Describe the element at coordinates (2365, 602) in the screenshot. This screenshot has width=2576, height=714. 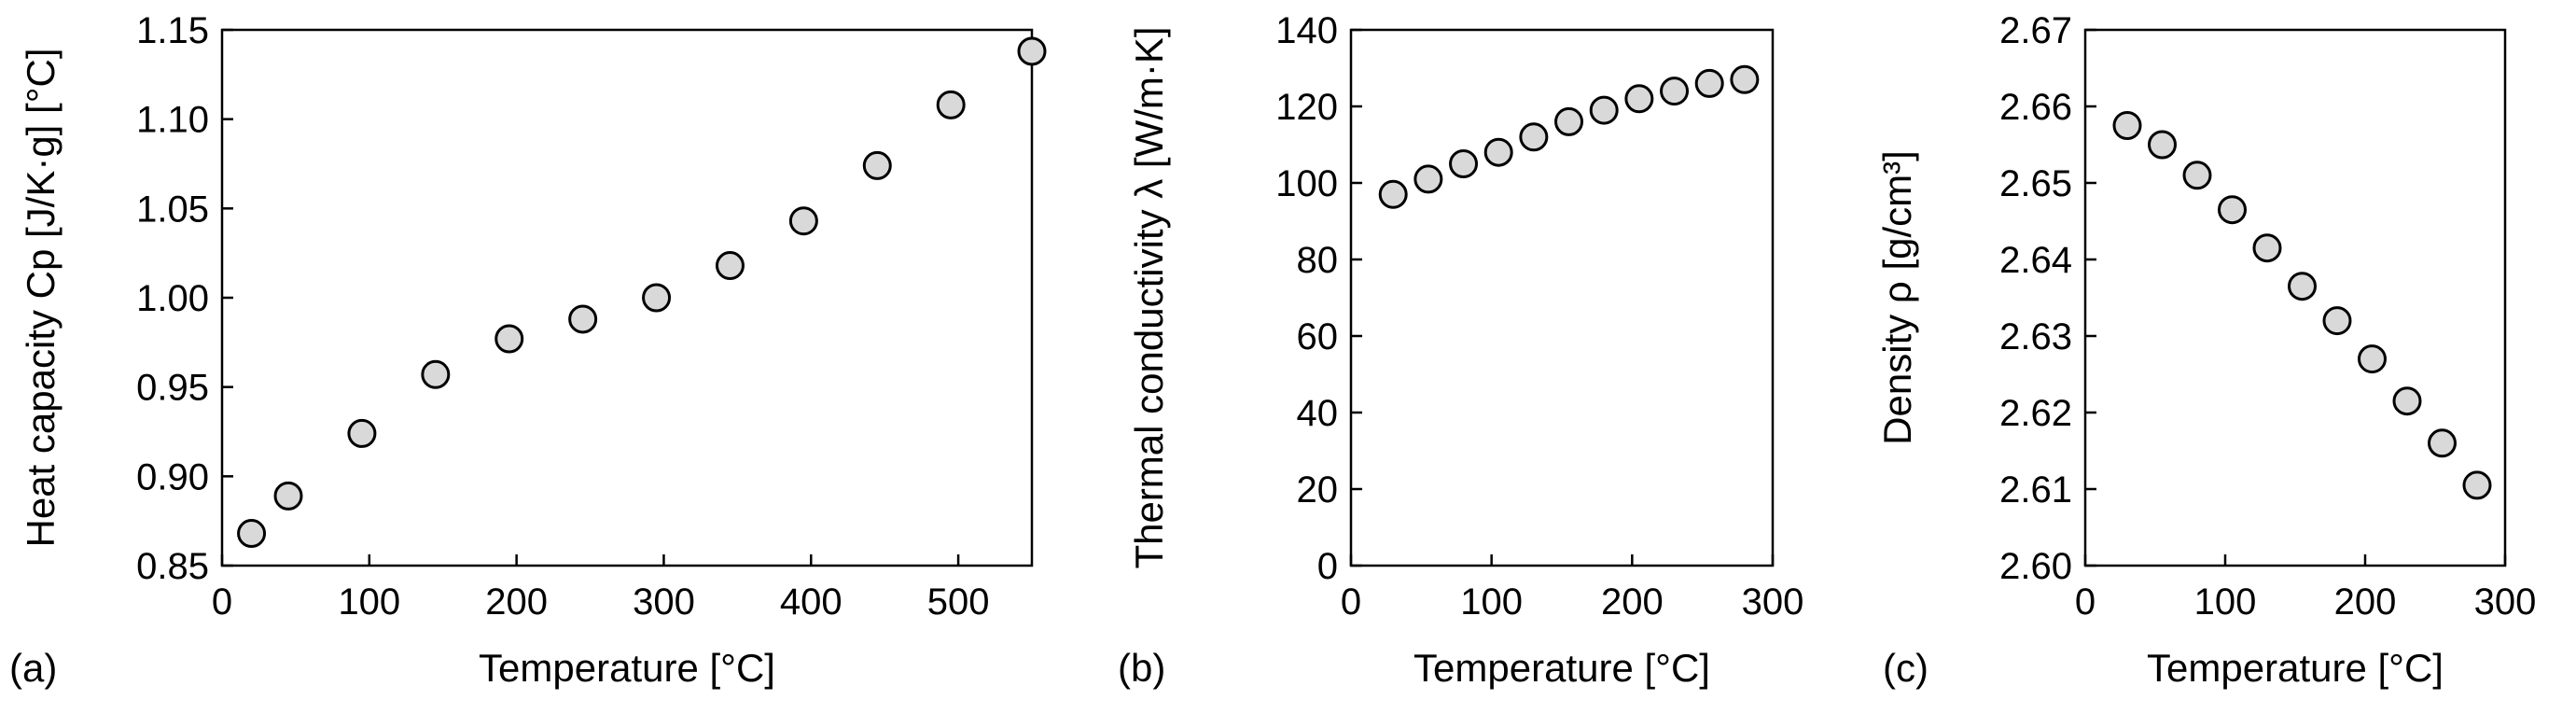
I see `panel-c-x-tick-label: 200` at that location.